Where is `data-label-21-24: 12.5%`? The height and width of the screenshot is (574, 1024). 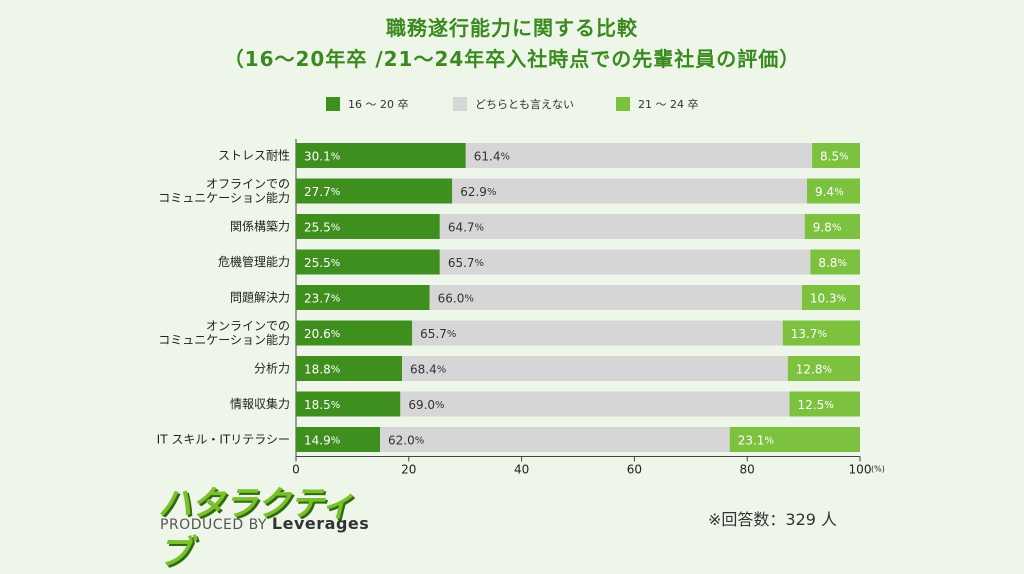 data-label-21-24: 12.5% is located at coordinates (816, 405).